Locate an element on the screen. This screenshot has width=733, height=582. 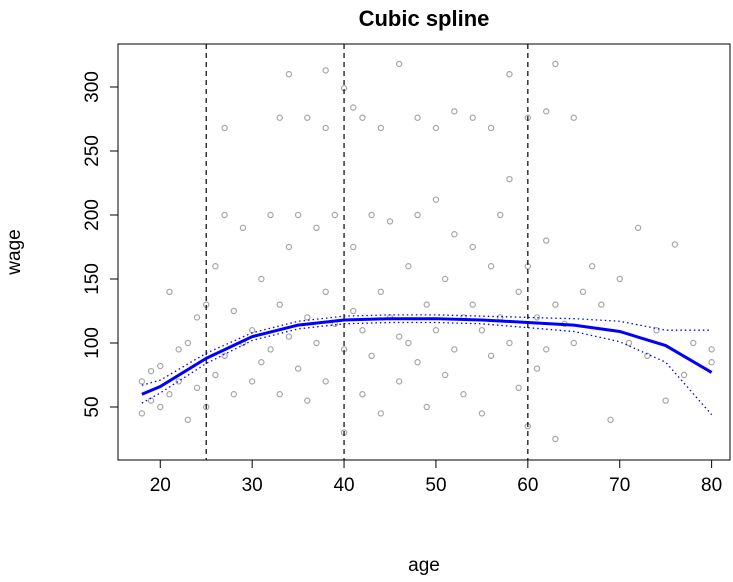
lower-band is located at coordinates (427, 368).